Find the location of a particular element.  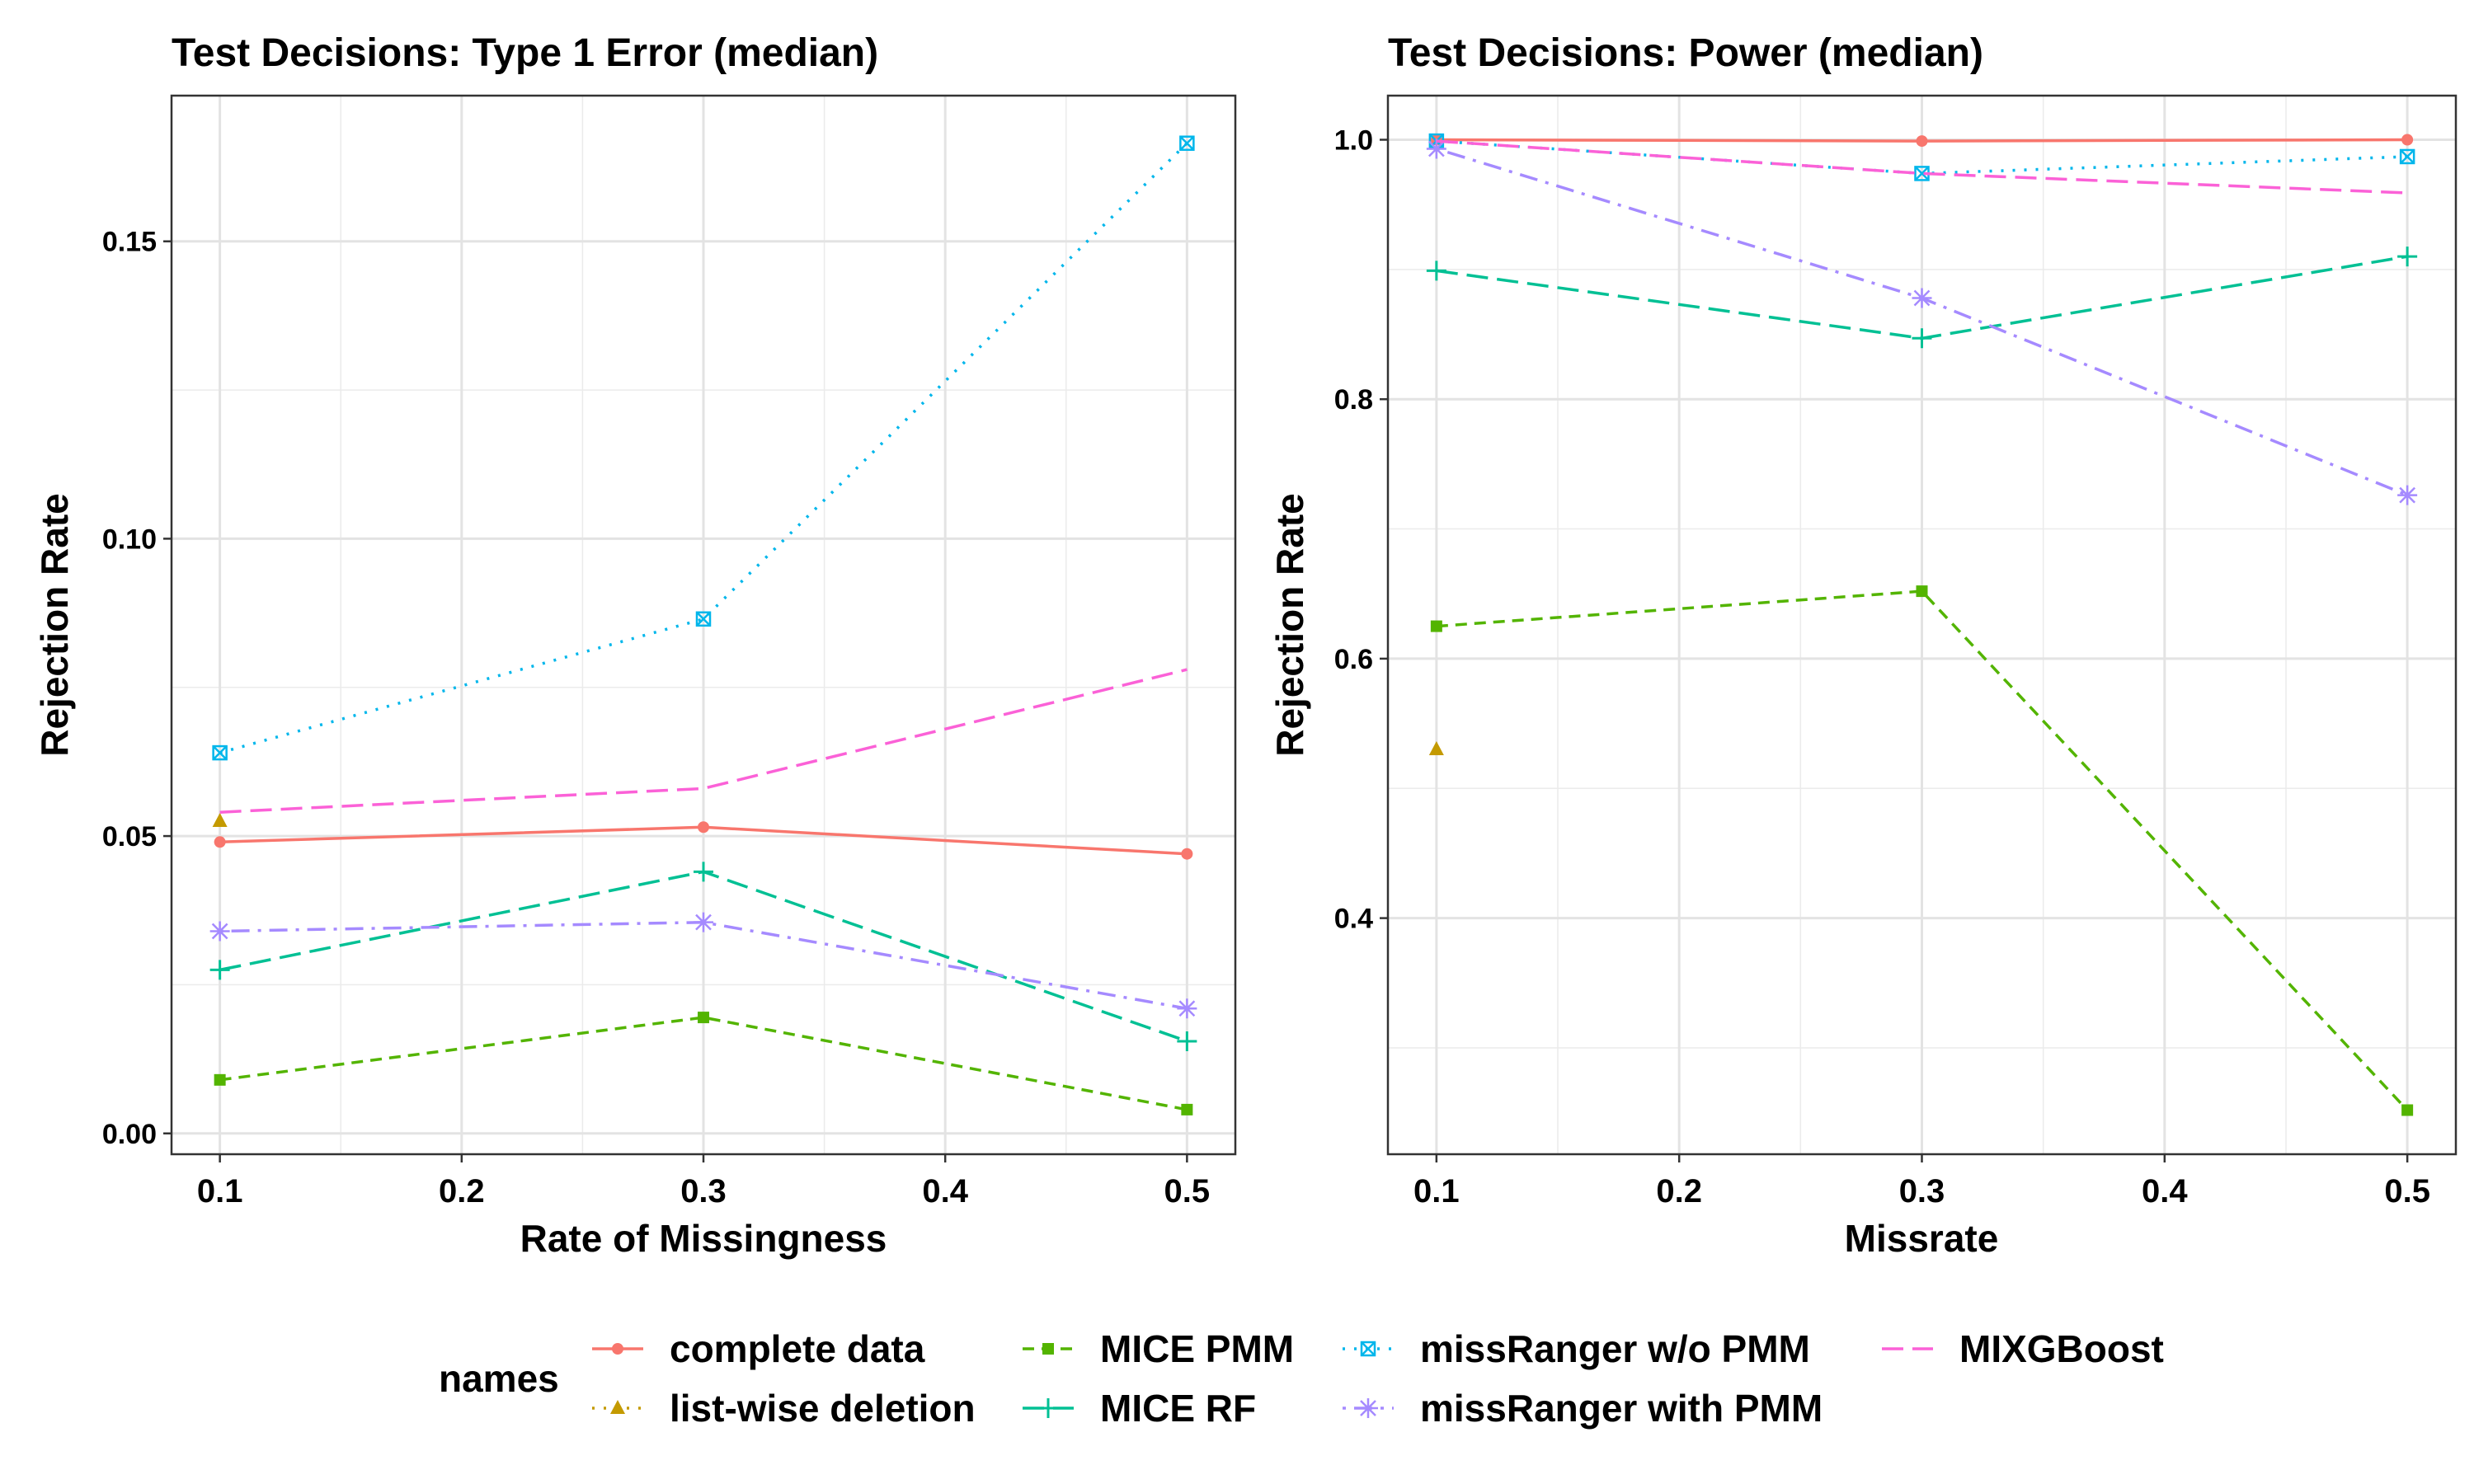

legend-item-mice-rf: MICE RF is located at coordinates (1139, 1408).